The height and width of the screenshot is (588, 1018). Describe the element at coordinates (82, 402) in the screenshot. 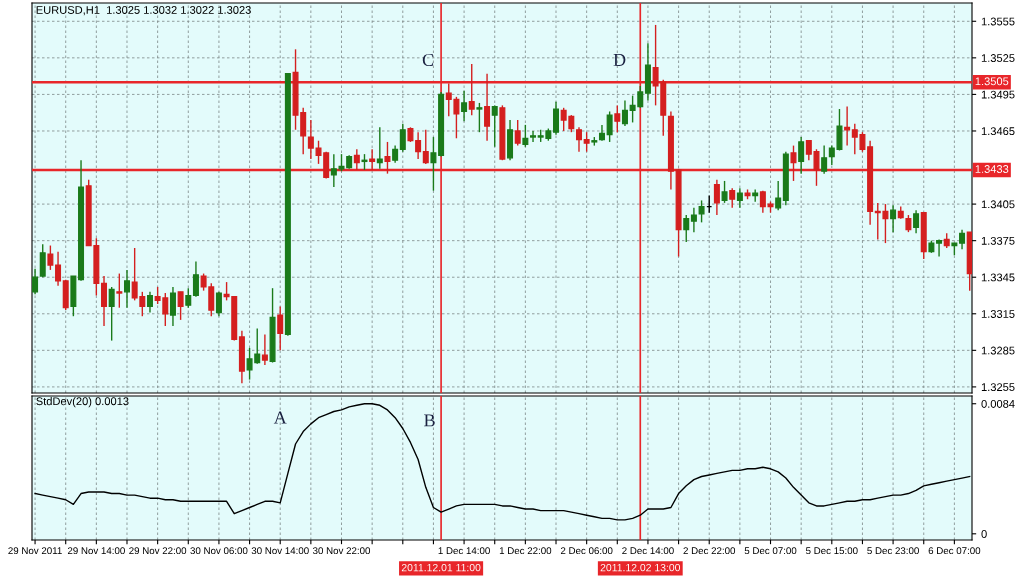

I see `chart-title: StdDev(20) 0.0013` at that location.